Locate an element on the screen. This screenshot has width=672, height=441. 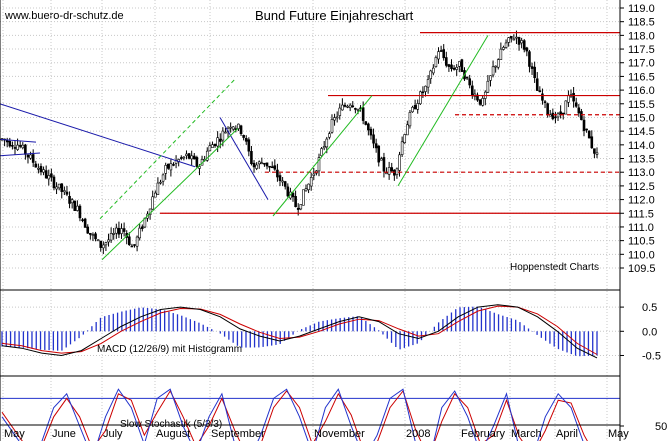
y-tick-label: 110.0 is located at coordinates (641, 255).